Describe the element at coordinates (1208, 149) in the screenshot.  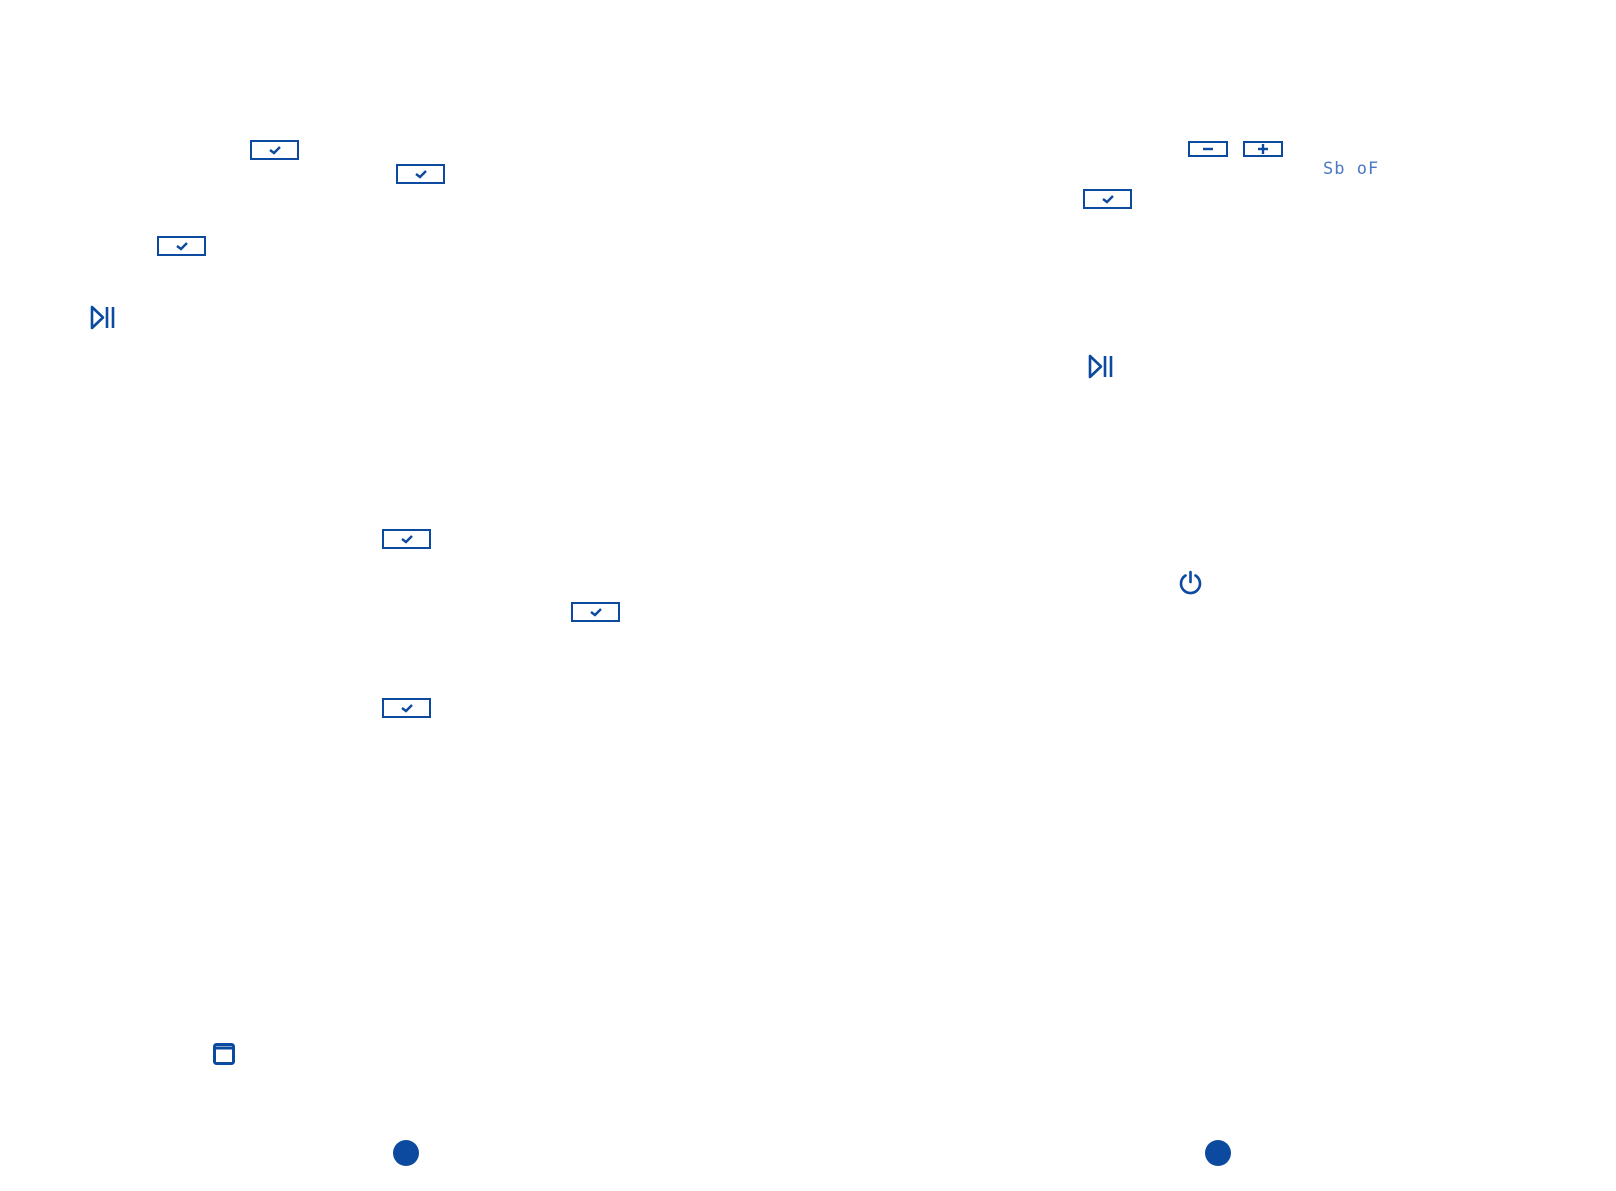
I see `minus-key-icon` at that location.